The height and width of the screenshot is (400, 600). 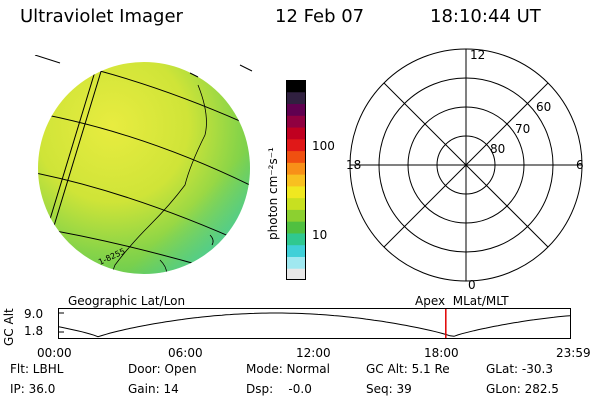 What do you see at coordinates (477, 55) in the screenshot?
I see `mlt-label-12: 12` at bounding box center [477, 55].